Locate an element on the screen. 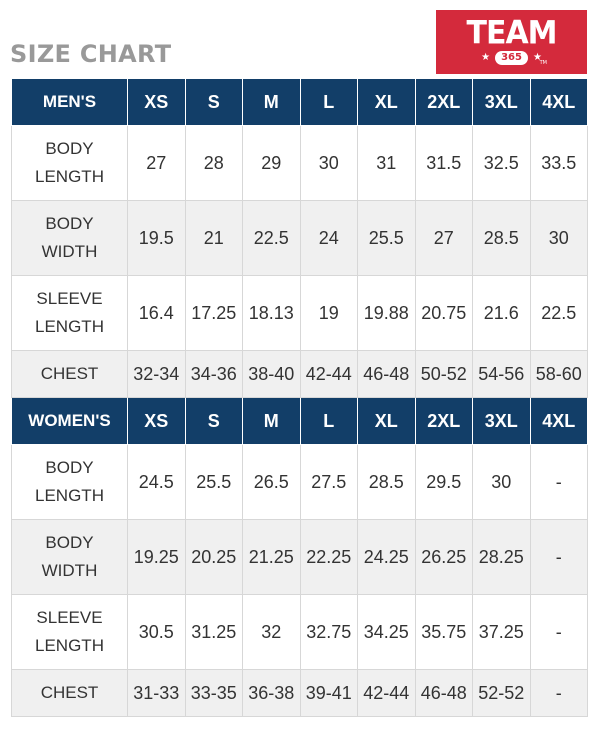 The image size is (598, 730). measurement-cell: 24.5 is located at coordinates (156, 482).